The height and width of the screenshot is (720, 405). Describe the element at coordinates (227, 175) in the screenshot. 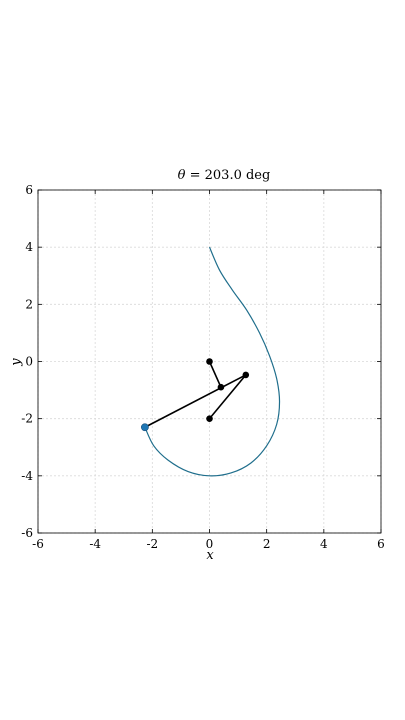

I see `title-text: = 203.0 deg` at that location.